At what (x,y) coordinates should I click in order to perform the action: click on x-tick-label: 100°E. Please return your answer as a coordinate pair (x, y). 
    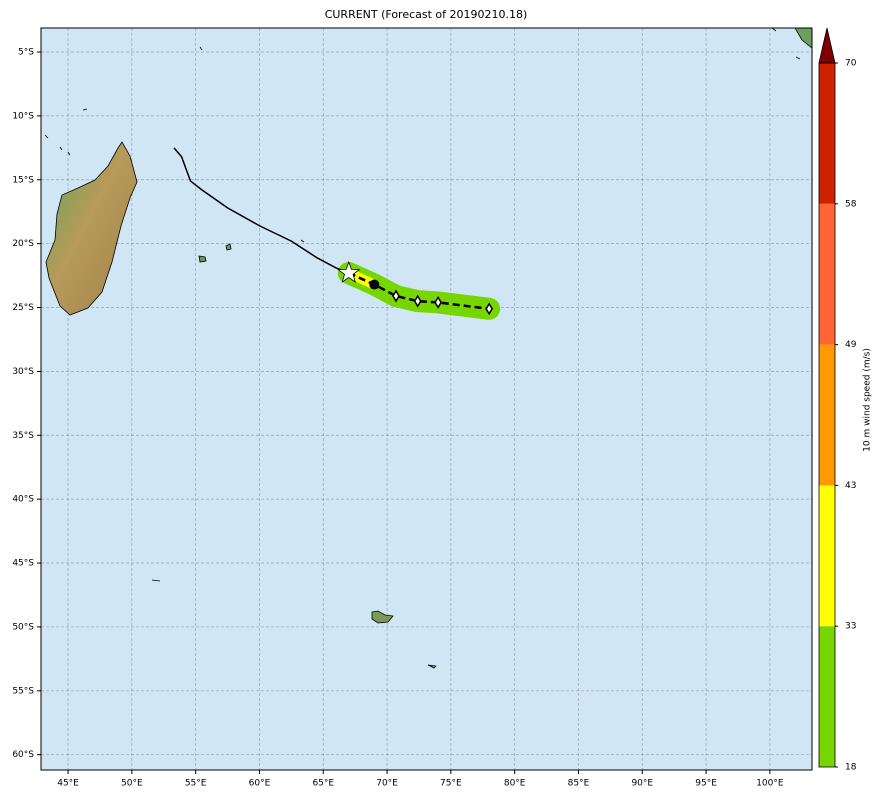
    Looking at the image, I should click on (770, 784).